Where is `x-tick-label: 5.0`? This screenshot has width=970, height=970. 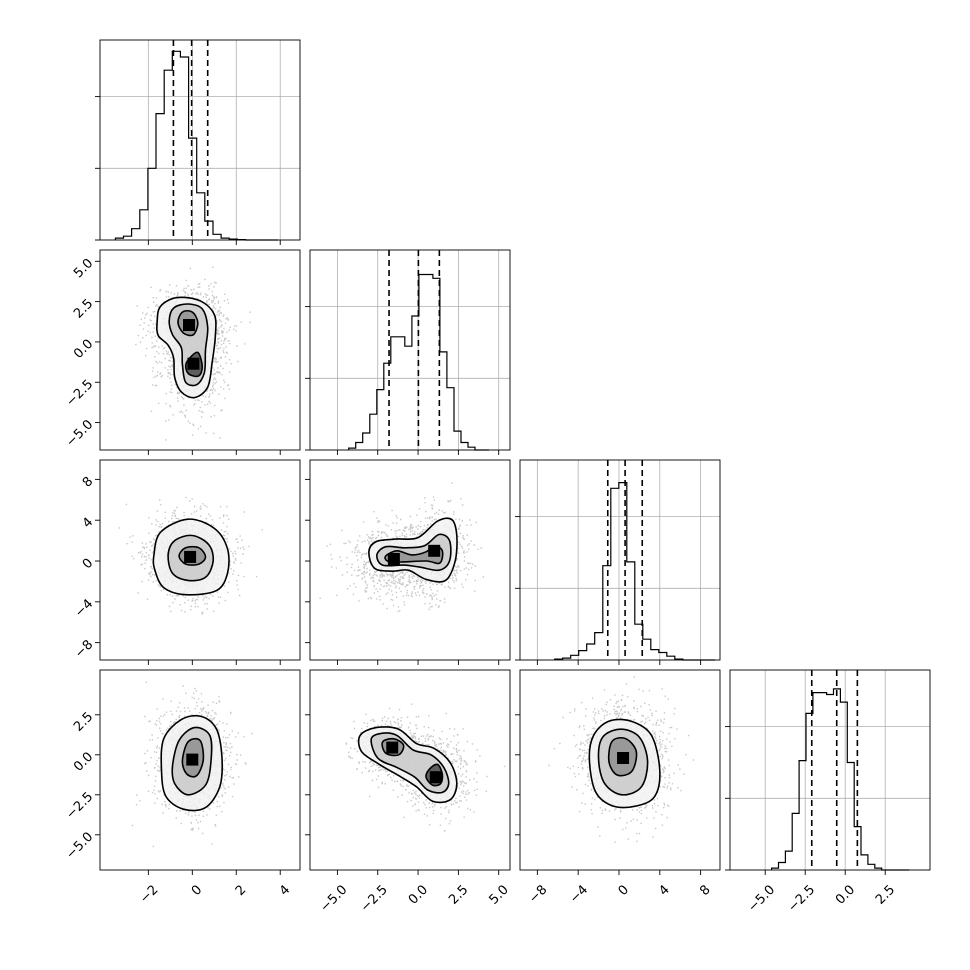
x-tick-label: 5.0 is located at coordinates (499, 894).